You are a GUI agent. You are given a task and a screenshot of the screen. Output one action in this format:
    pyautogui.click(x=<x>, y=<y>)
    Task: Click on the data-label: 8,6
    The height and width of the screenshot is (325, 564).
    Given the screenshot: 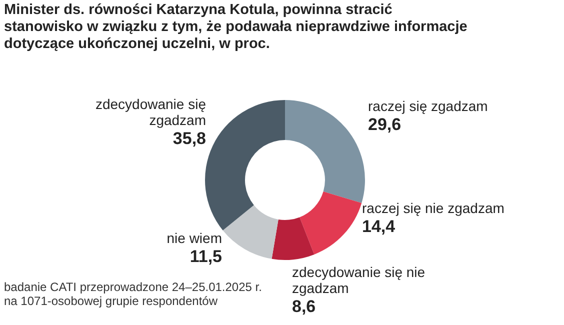 What is the action you would take?
    pyautogui.click(x=304, y=306)
    